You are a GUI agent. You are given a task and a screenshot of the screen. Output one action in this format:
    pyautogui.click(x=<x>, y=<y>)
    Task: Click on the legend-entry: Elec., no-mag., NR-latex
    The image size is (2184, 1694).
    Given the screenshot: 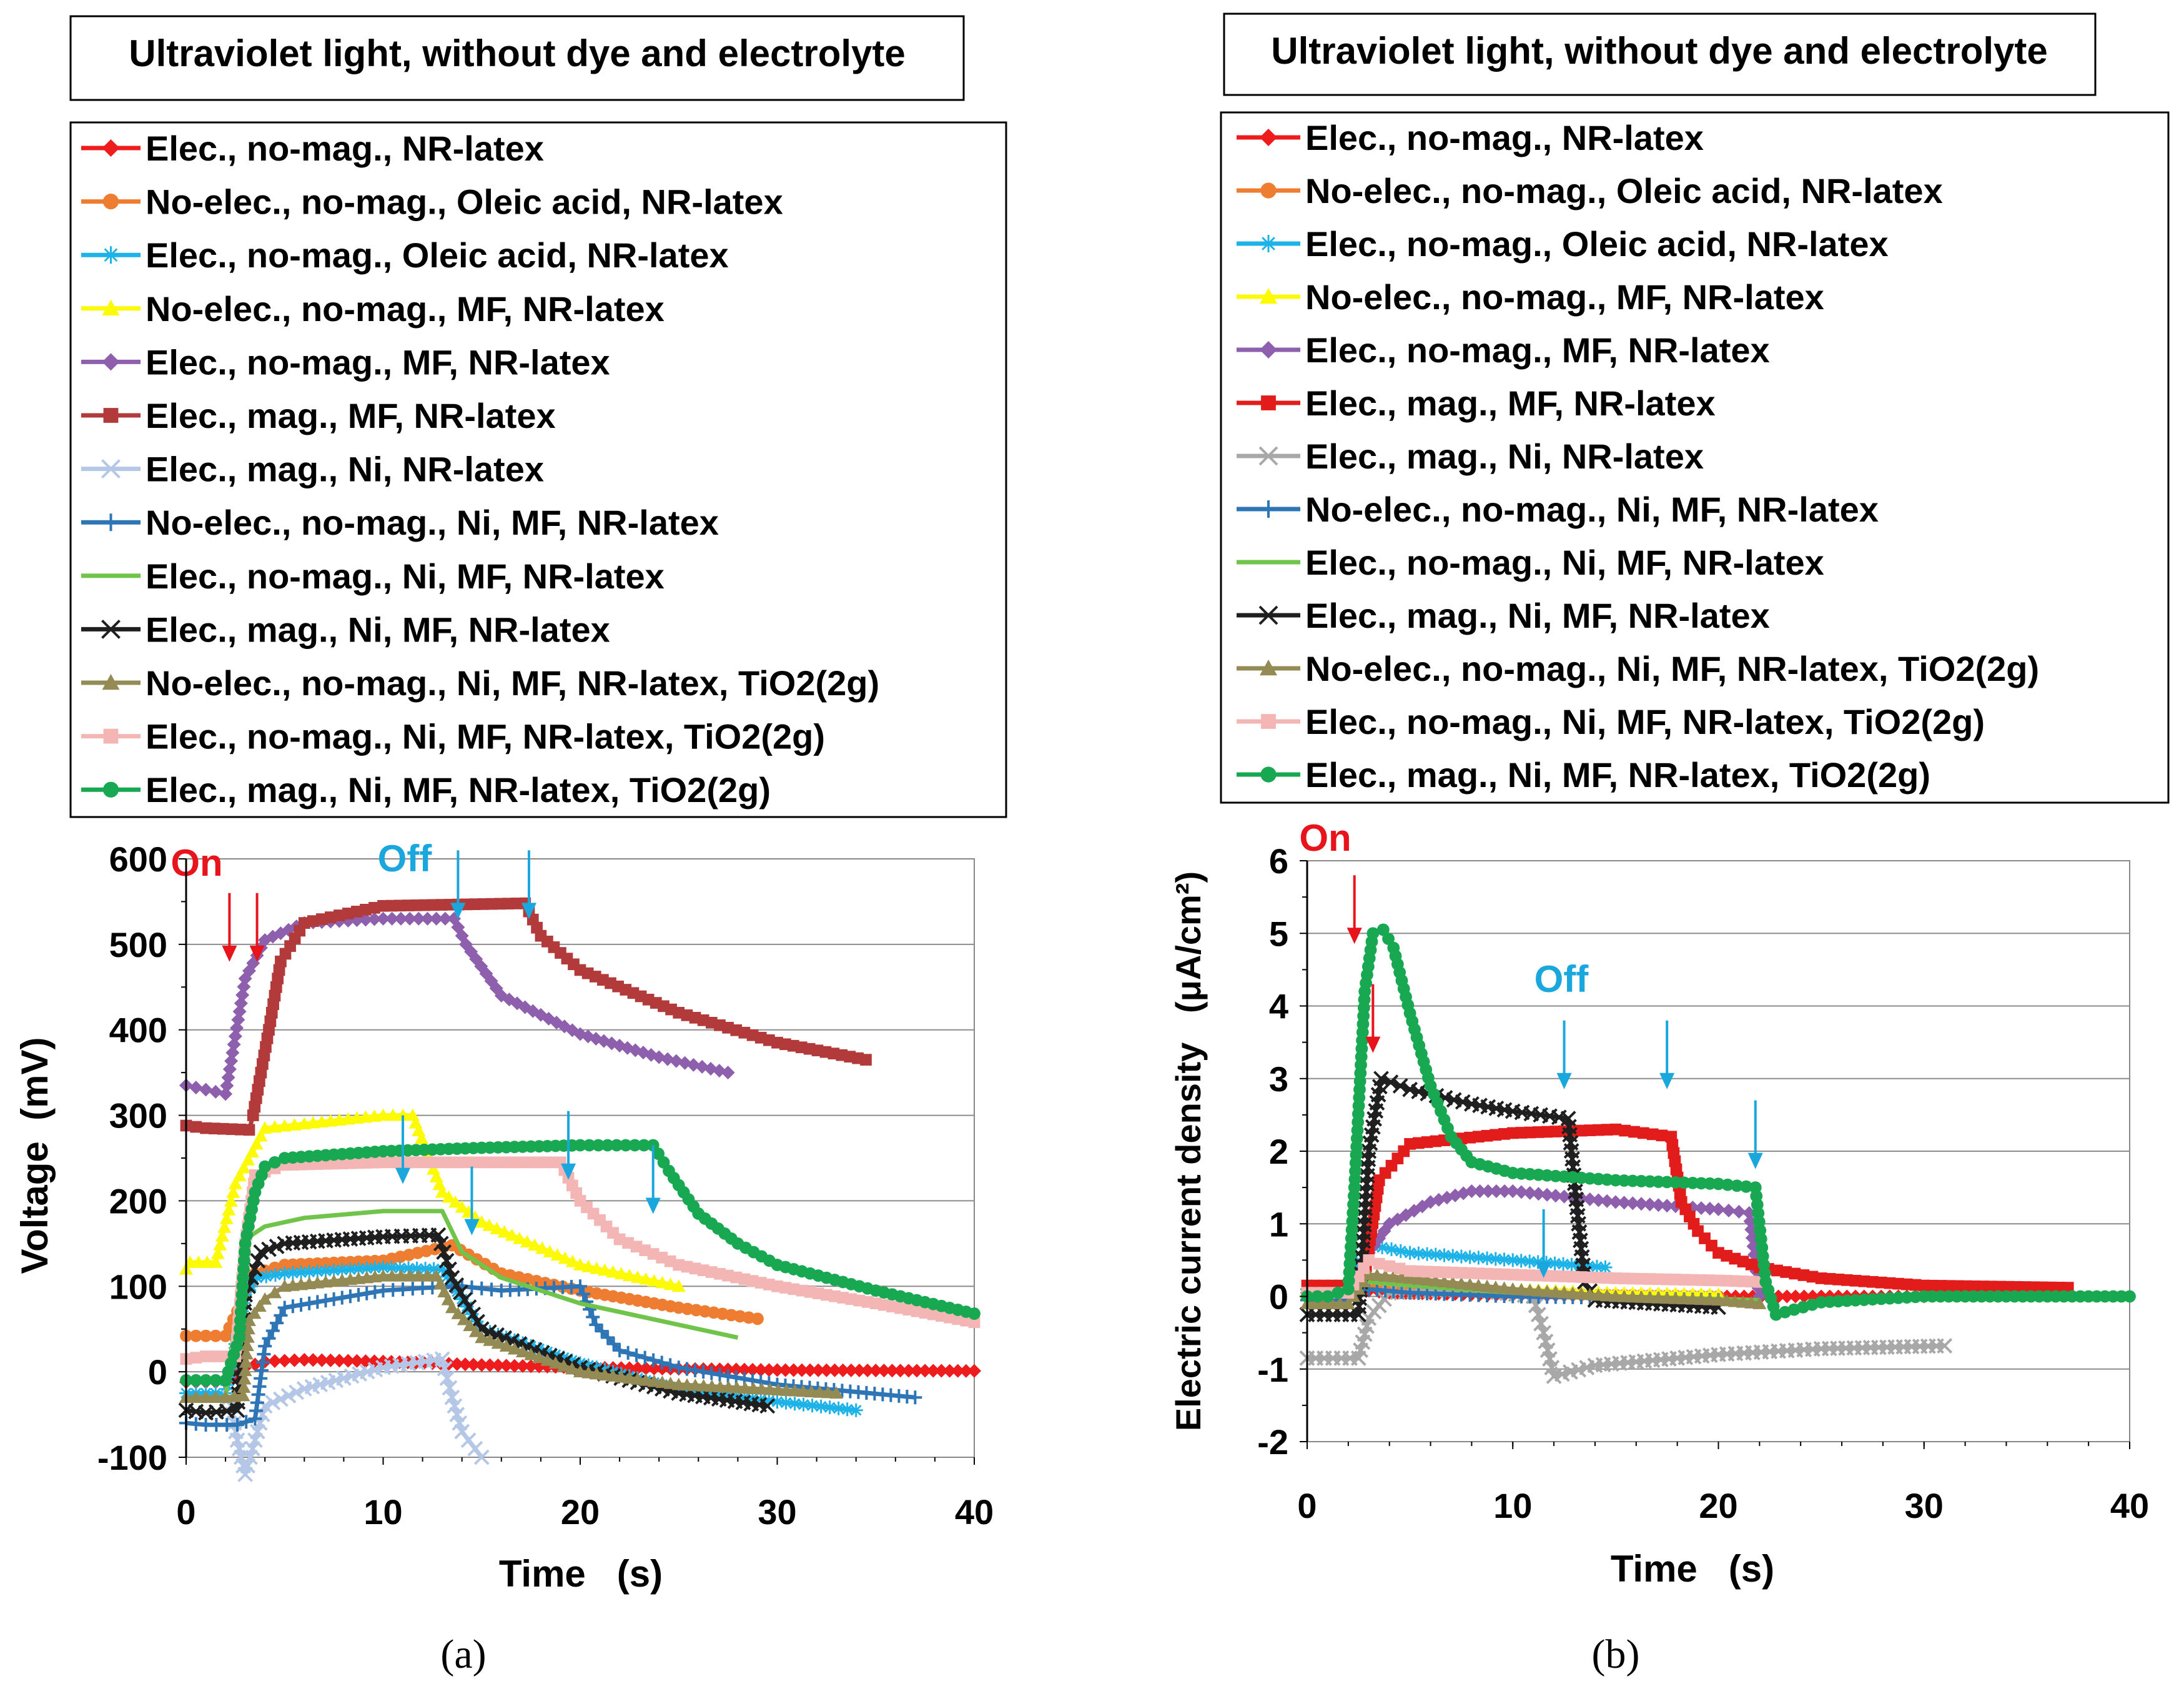 What is the action you would take?
    pyautogui.click(x=1471, y=137)
    